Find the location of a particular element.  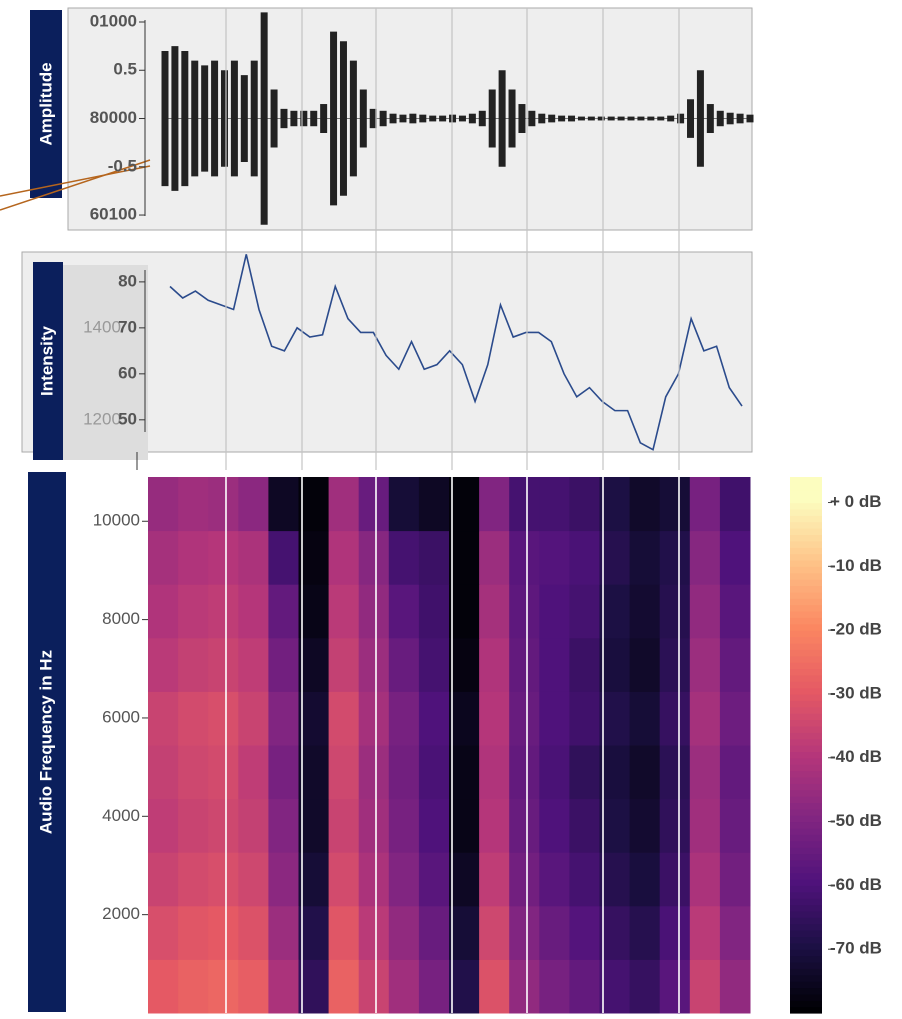

y-tick-label: 0.5 is located at coordinates (125, 69).